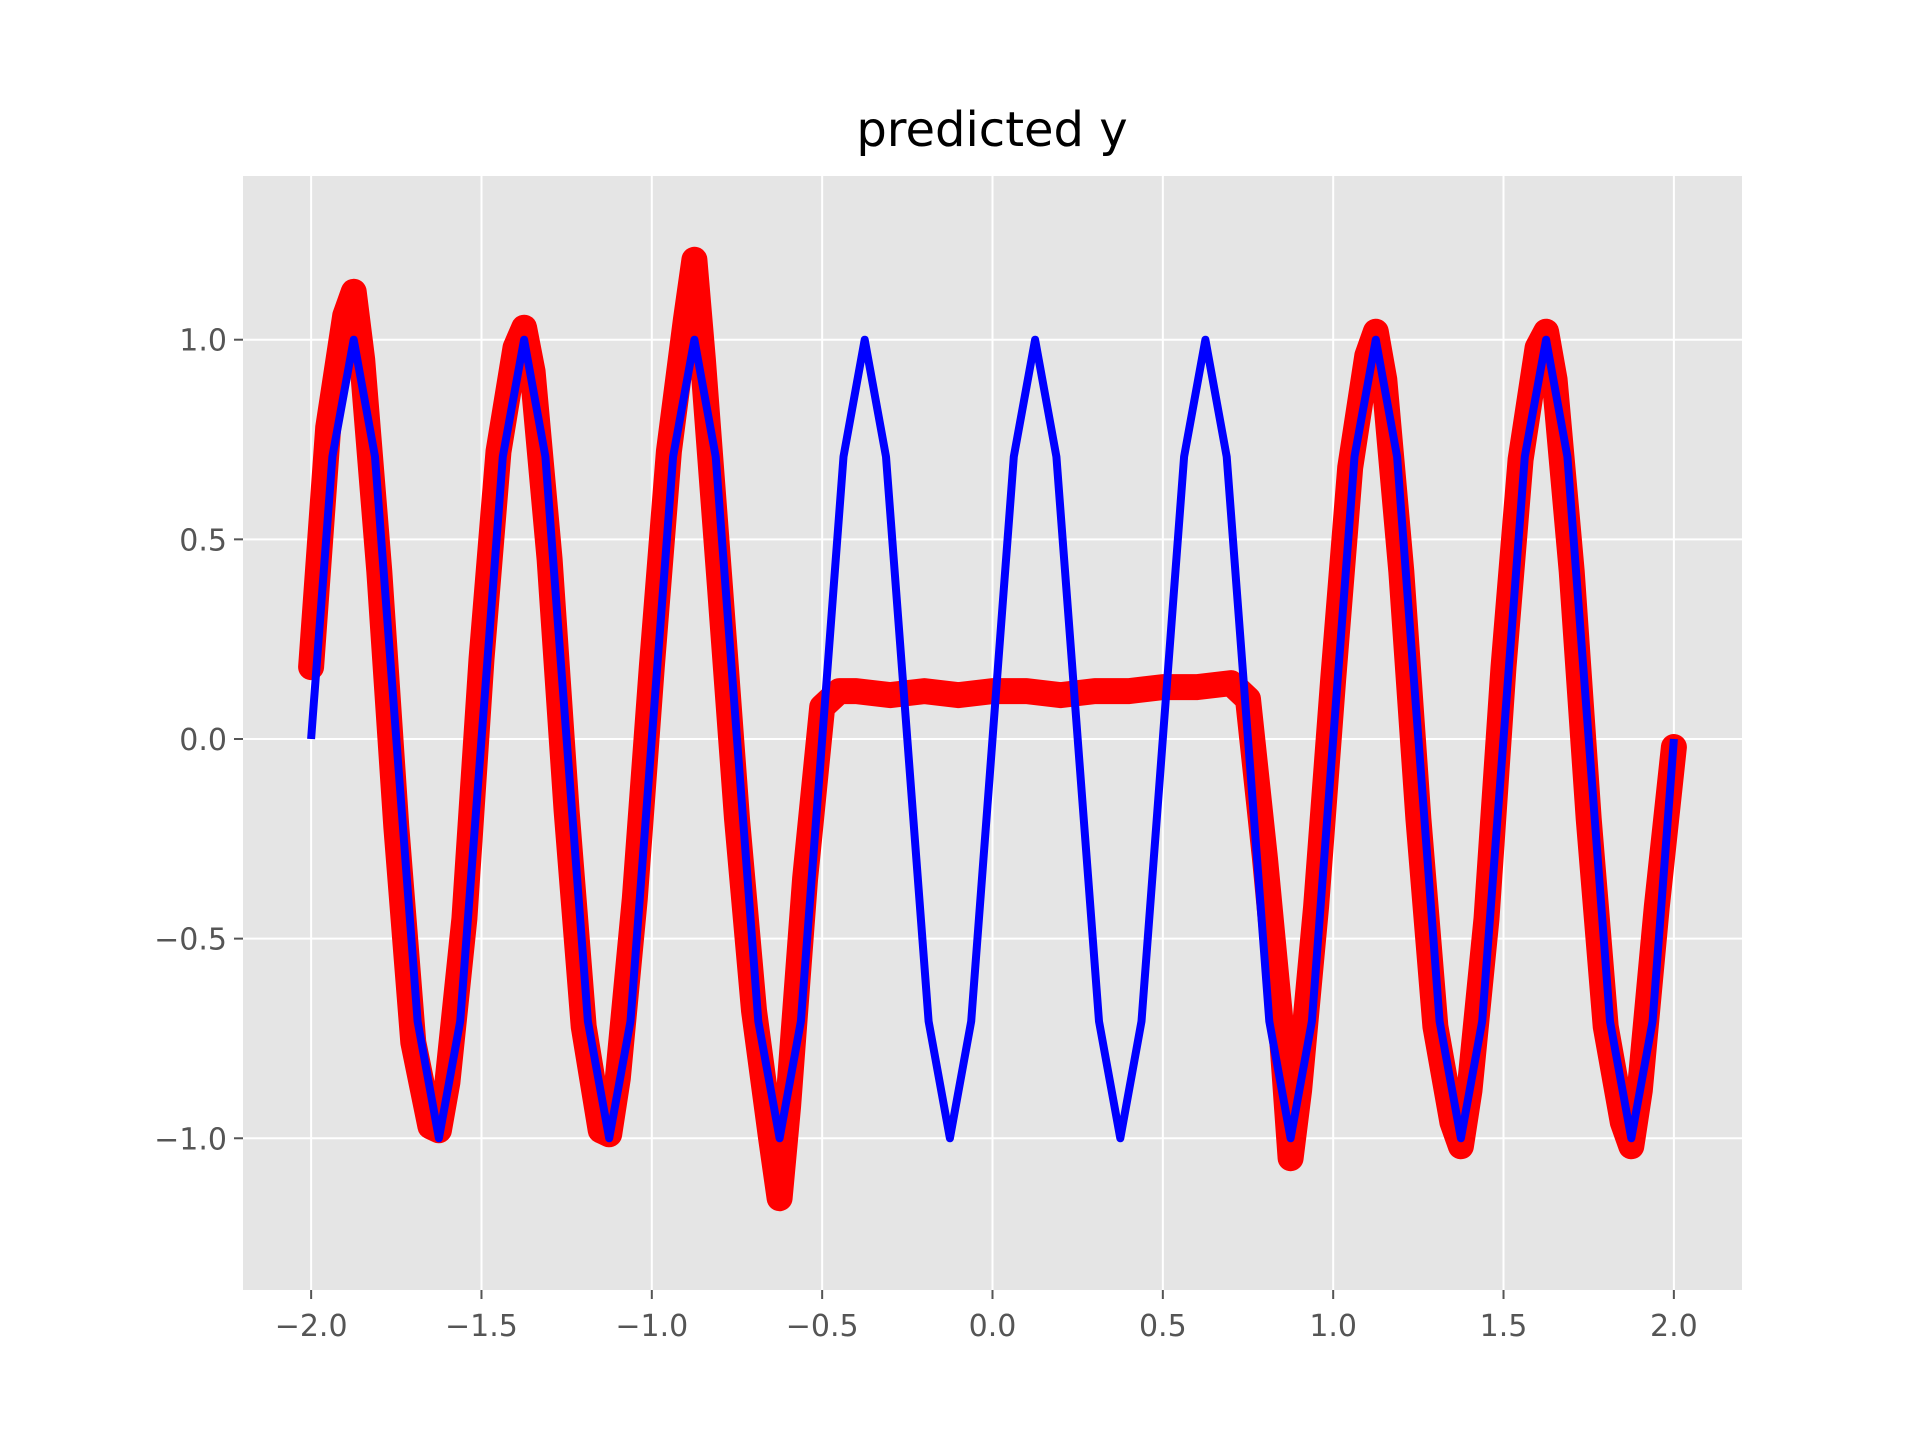 This screenshot has width=1920, height=1440. What do you see at coordinates (1504, 1326) in the screenshot?
I see `x-tick-label: 1.5` at bounding box center [1504, 1326].